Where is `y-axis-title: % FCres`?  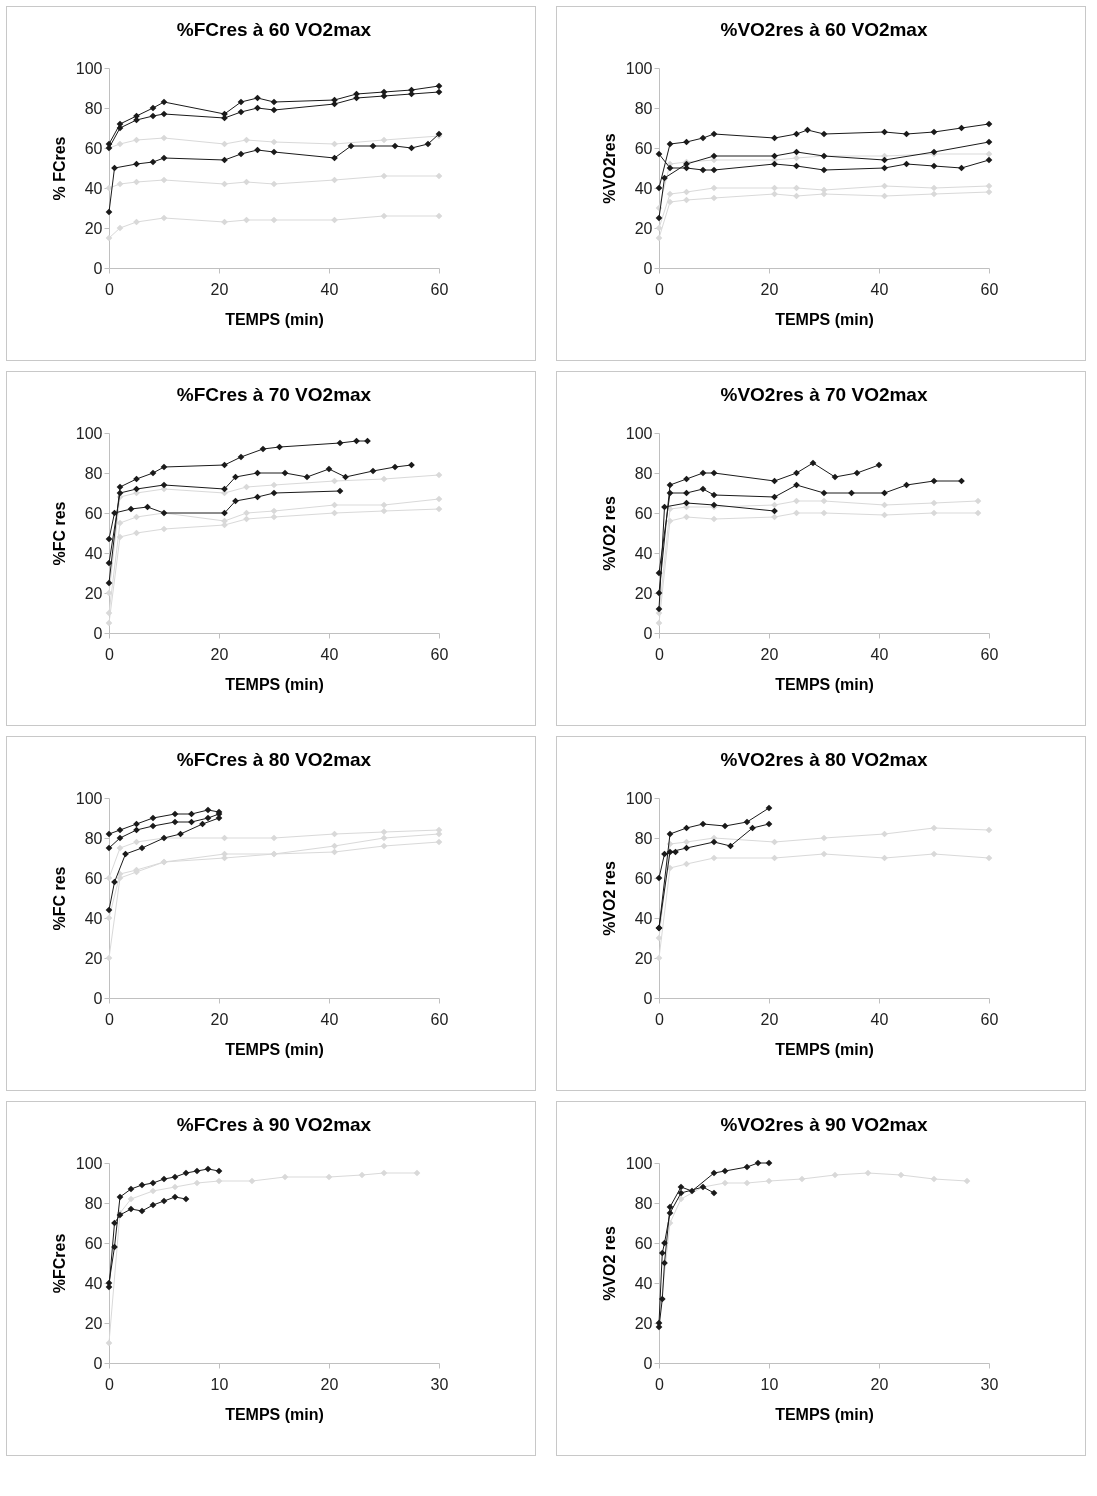 y-axis-title: % FCres is located at coordinates (59, 168).